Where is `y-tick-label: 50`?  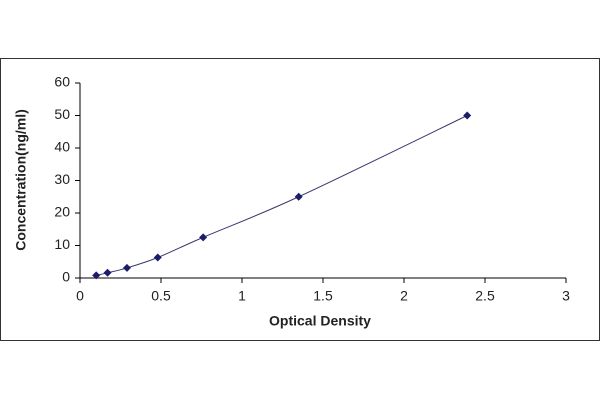 y-tick-label: 50 is located at coordinates (62, 114).